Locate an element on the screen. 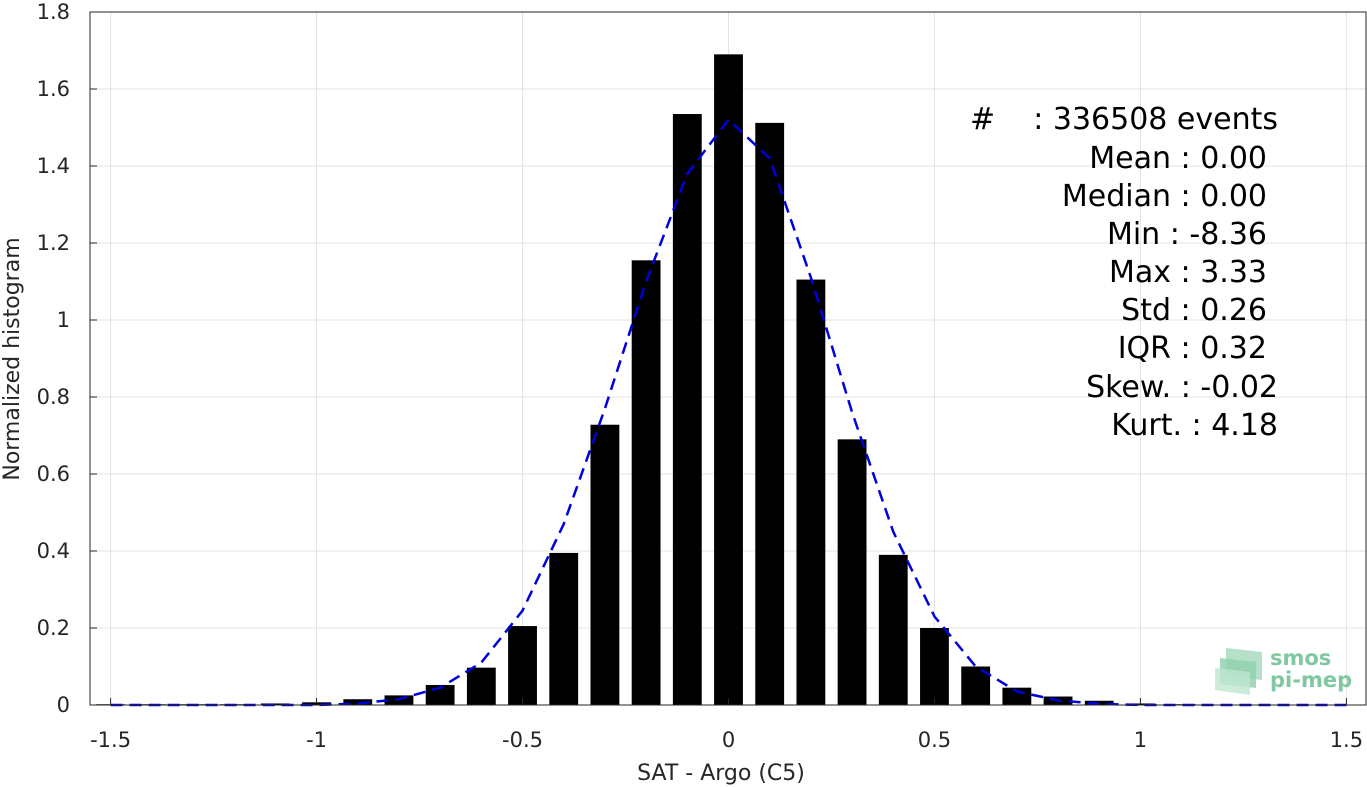  y-tick-label: 1 is located at coordinates (63, 320).